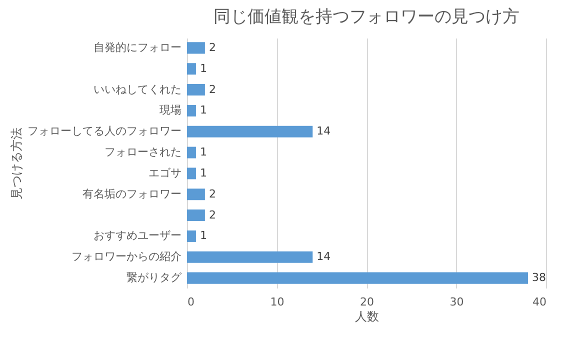  Describe the element at coordinates (132, 193) in the screenshot. I see `y-tick-label: 有名垢のフォロワー` at that location.